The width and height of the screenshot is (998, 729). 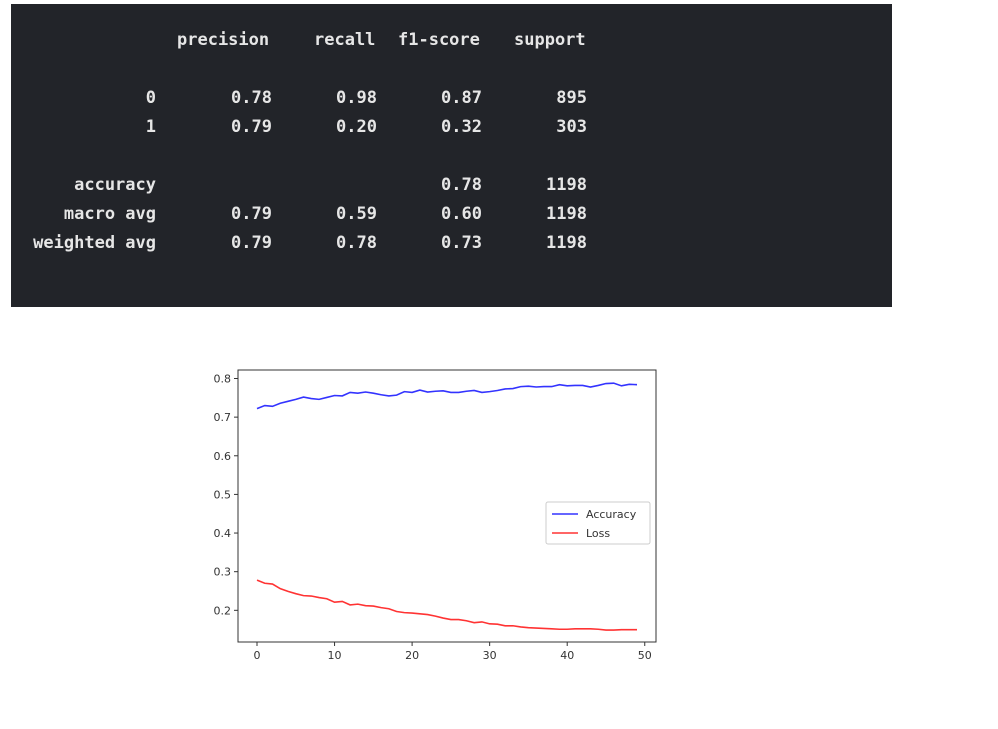 I want to click on cell-support: 303, so click(x=571, y=127).